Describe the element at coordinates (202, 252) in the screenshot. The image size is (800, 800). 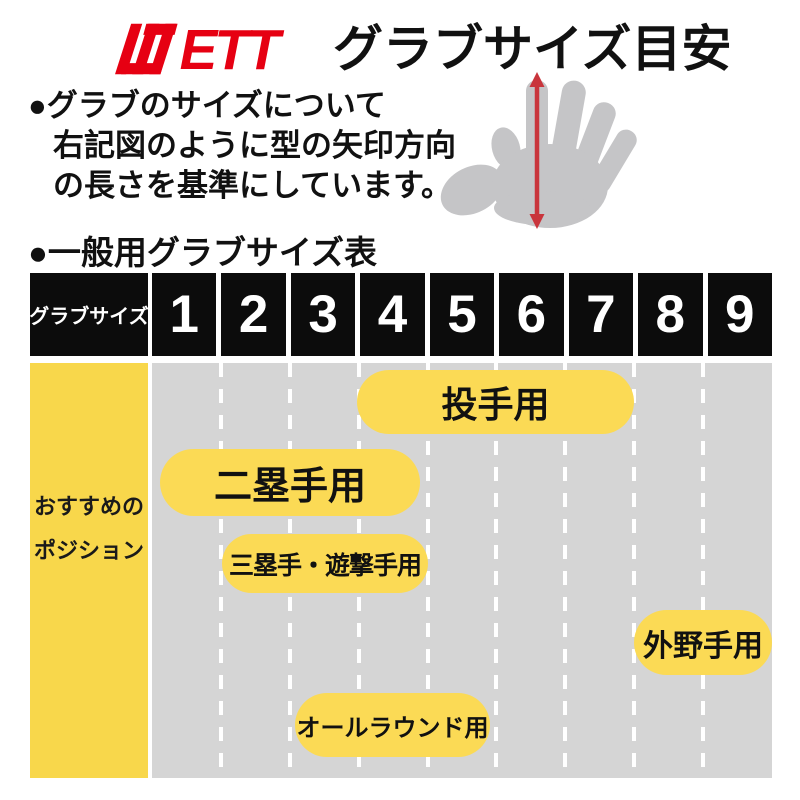
I see `section-title: ●一般用グラブサイズ表` at that location.